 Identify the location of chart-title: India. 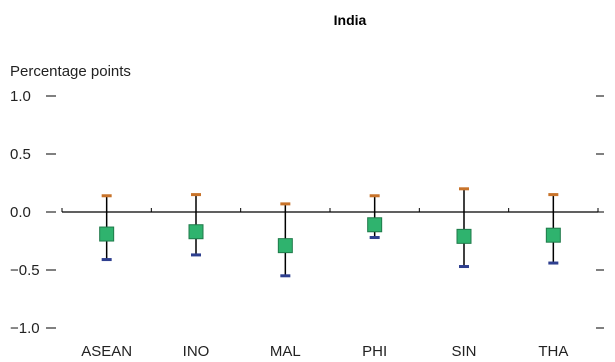
(350, 20).